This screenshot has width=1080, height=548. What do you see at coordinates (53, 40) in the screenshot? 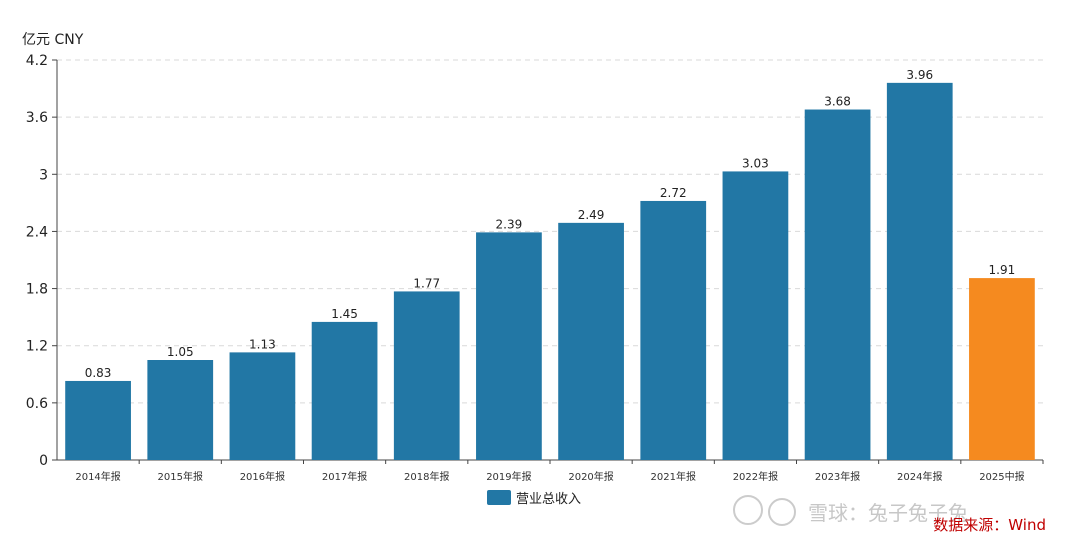
I see `y-unit-label: 亿元 CNY` at bounding box center [53, 40].